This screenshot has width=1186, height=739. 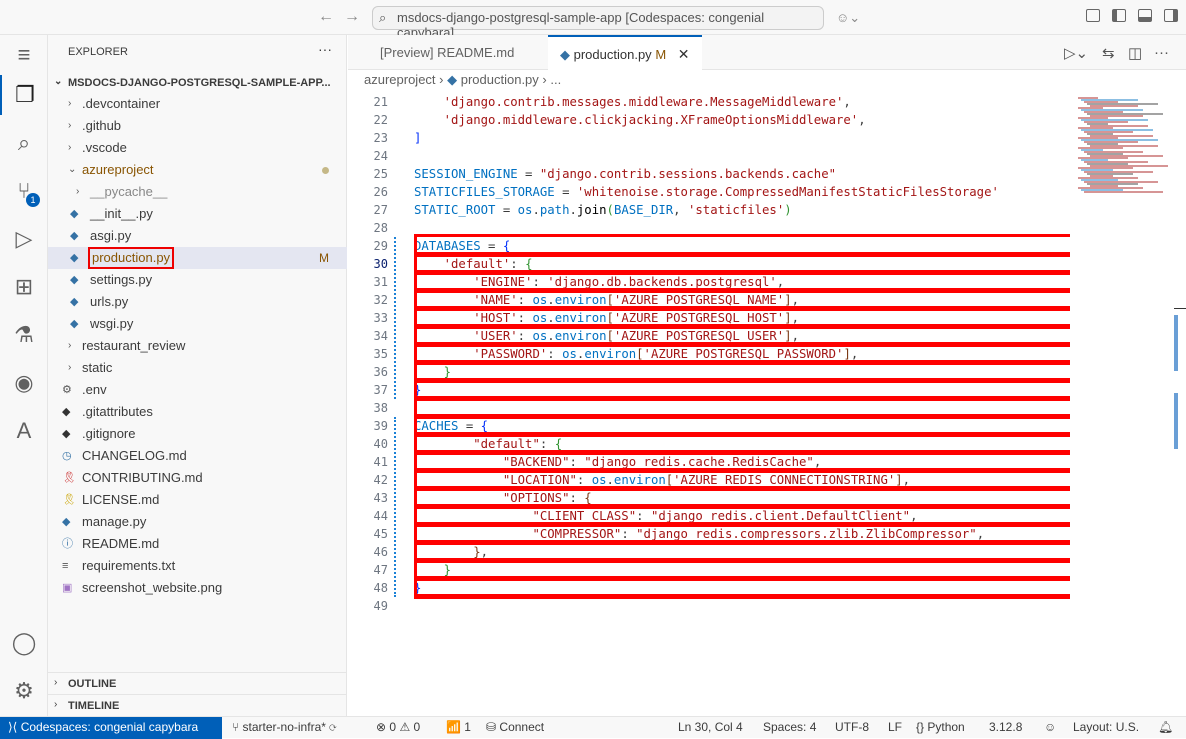 I want to click on extensions-icon: ⊞, so click(x=24, y=286).